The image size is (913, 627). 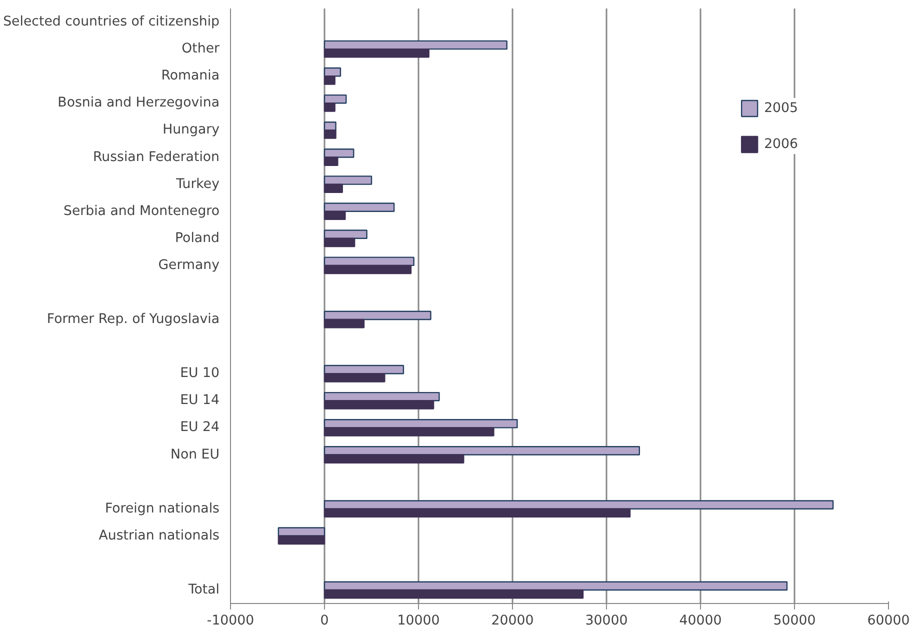 I want to click on legend-label: 2005, so click(x=781, y=108).